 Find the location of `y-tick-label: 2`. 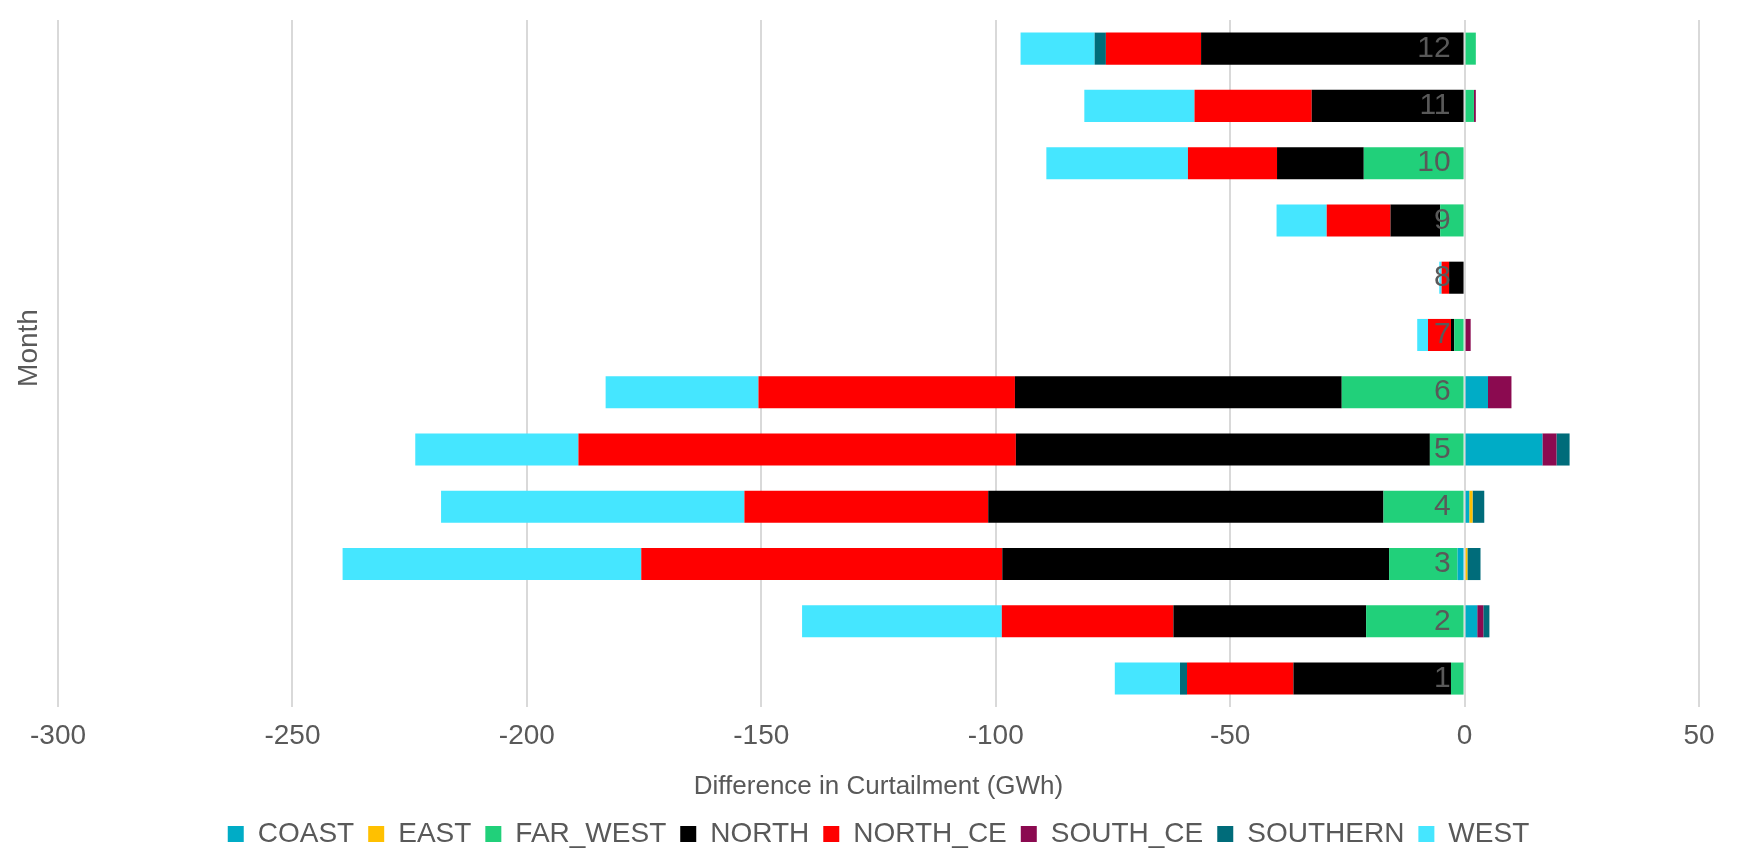

y-tick-label: 2 is located at coordinates (1442, 619).